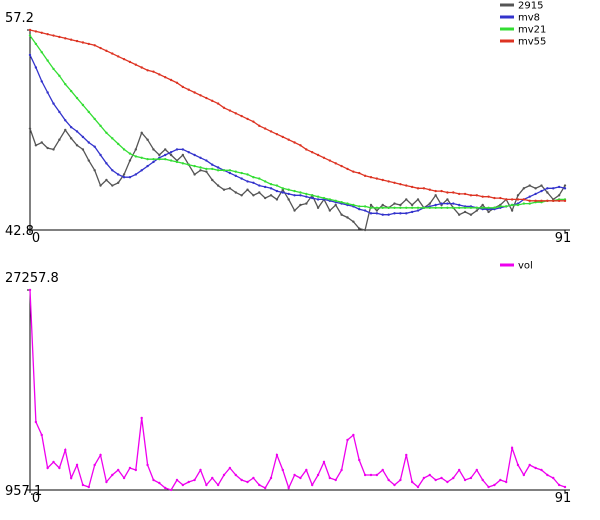  Describe the element at coordinates (19, 18) in the screenshot. I see `y-tick-label: 57.2` at that location.